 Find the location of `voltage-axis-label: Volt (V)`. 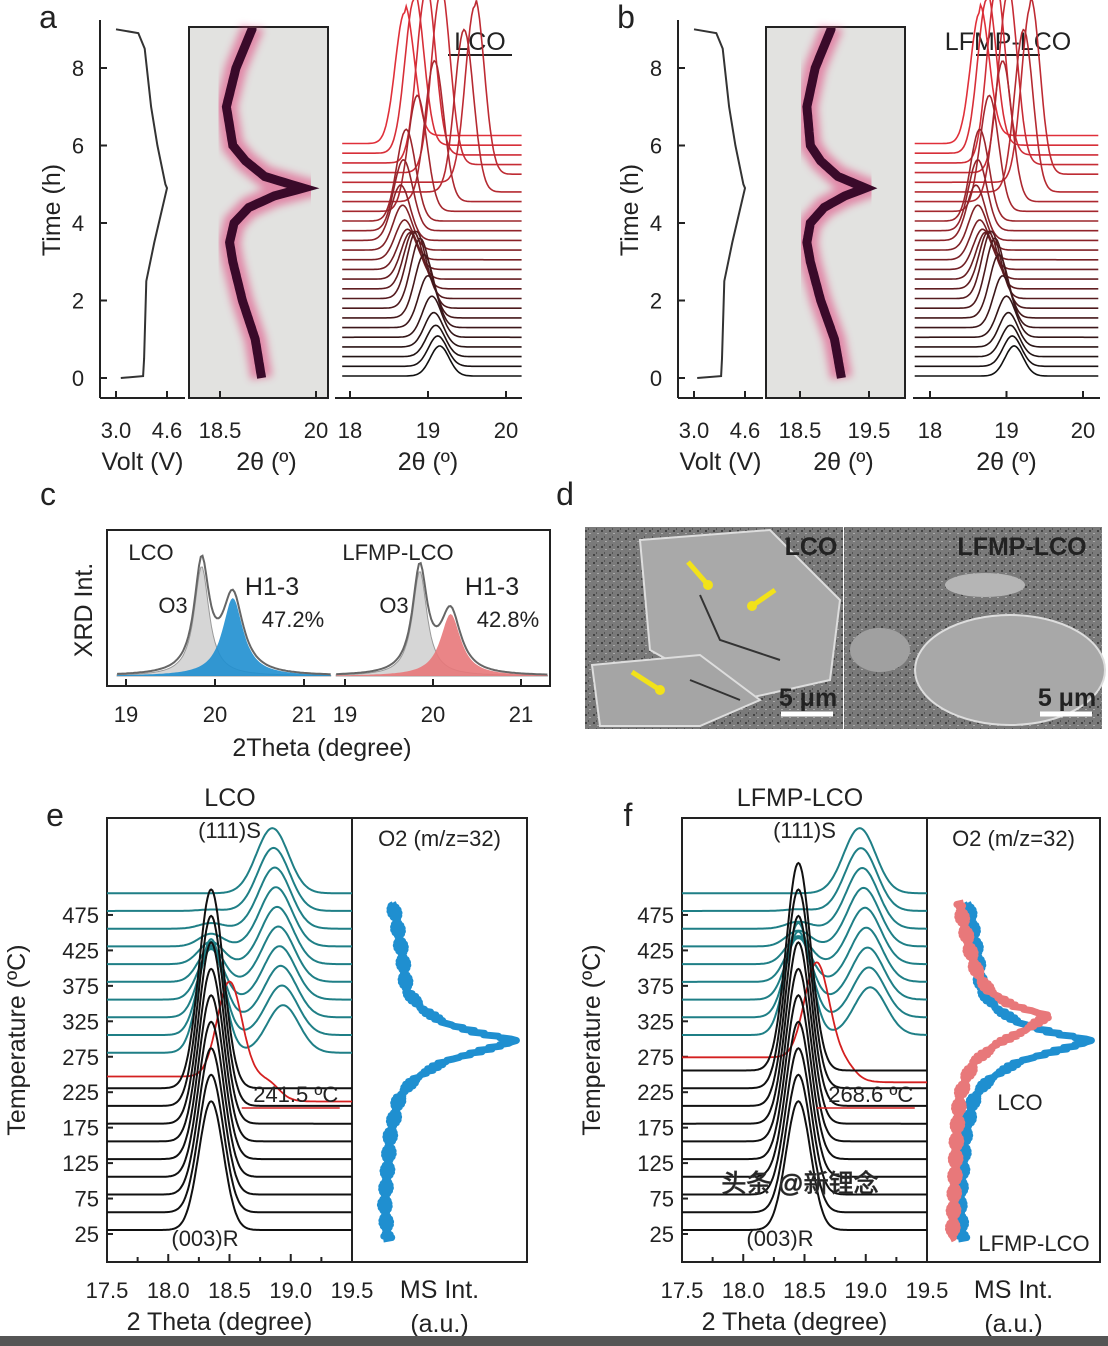

voltage-axis-label: Volt (V) is located at coordinates (721, 462).